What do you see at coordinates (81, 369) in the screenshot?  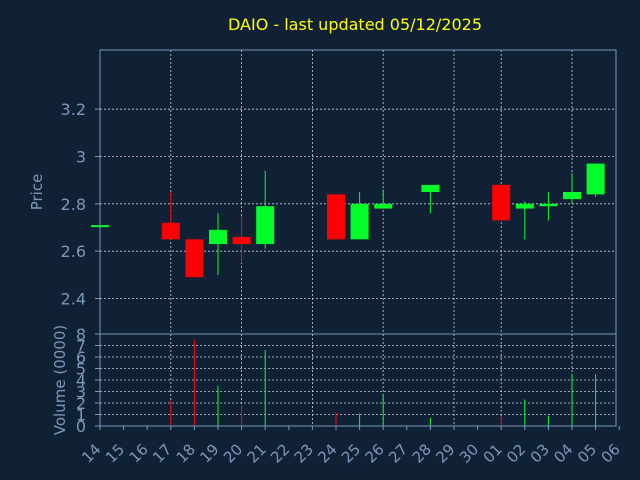 I see `volume-tick-label: 5` at bounding box center [81, 369].